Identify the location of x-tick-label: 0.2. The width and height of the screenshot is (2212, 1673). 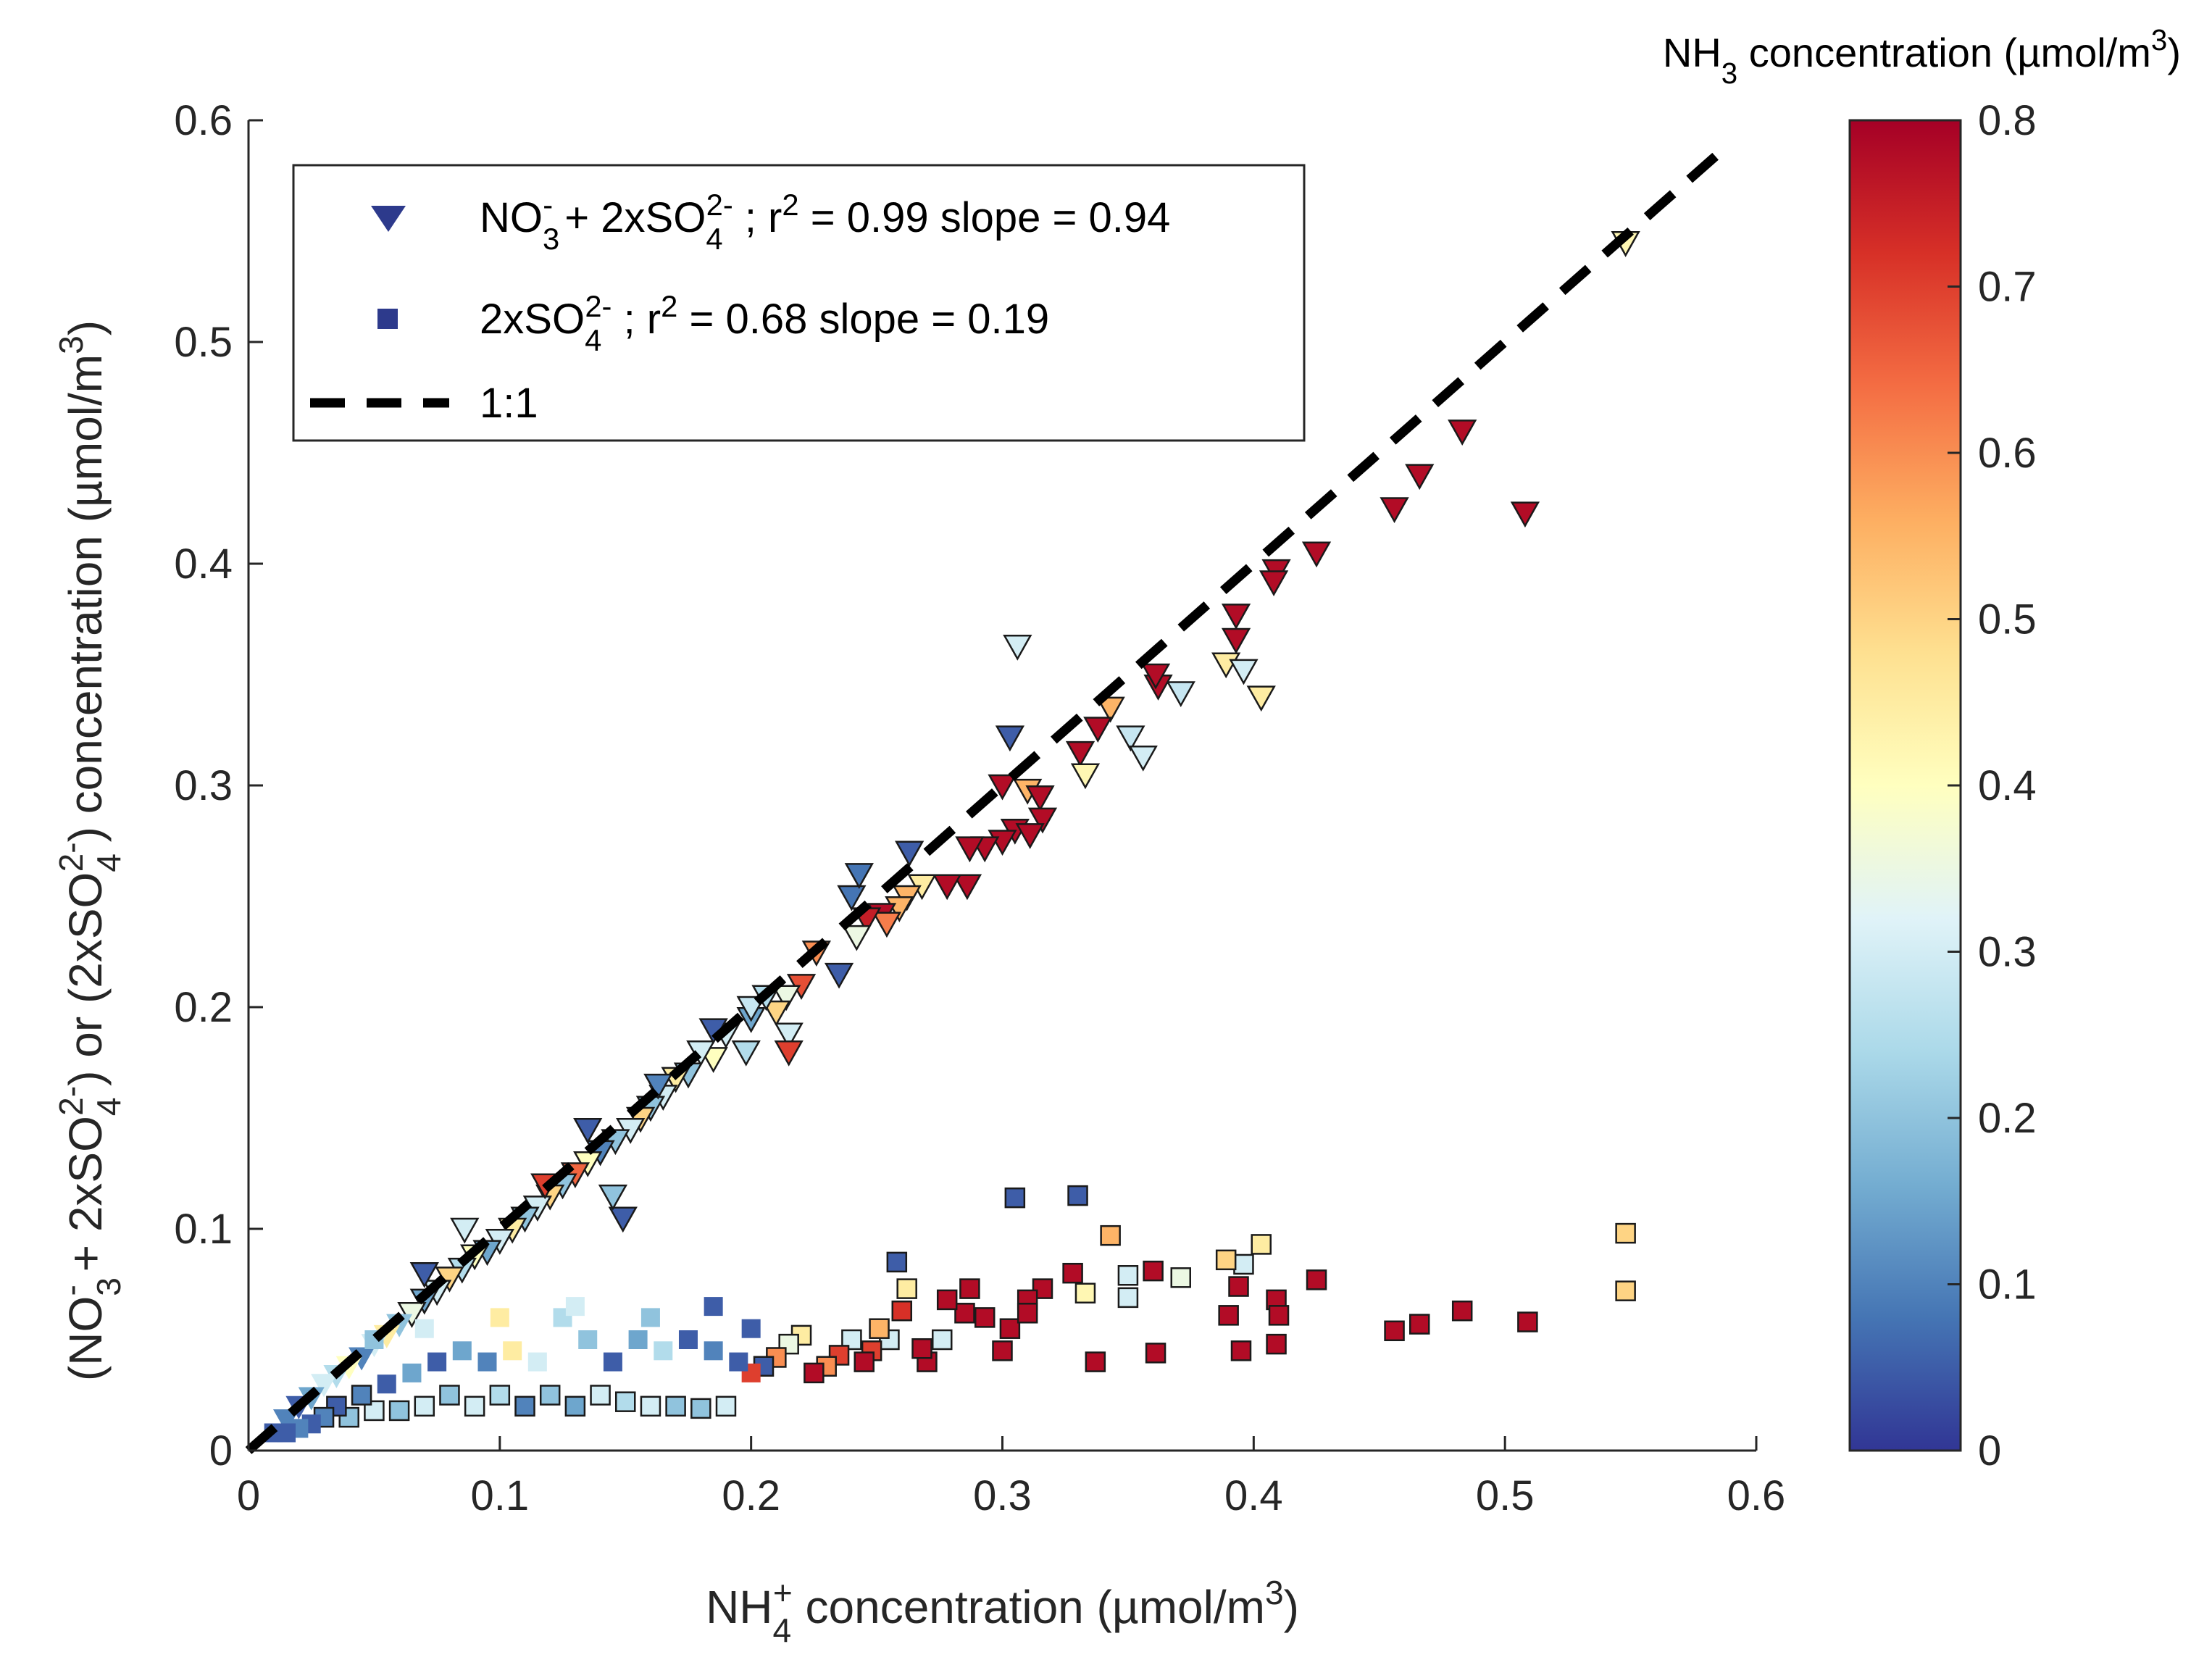
(751, 1496).